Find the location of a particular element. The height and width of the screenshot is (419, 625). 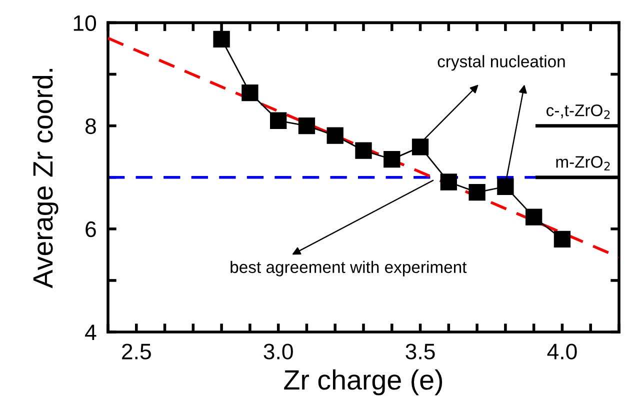

y-axis-title: Average Zr coord. is located at coordinates (45, 178).